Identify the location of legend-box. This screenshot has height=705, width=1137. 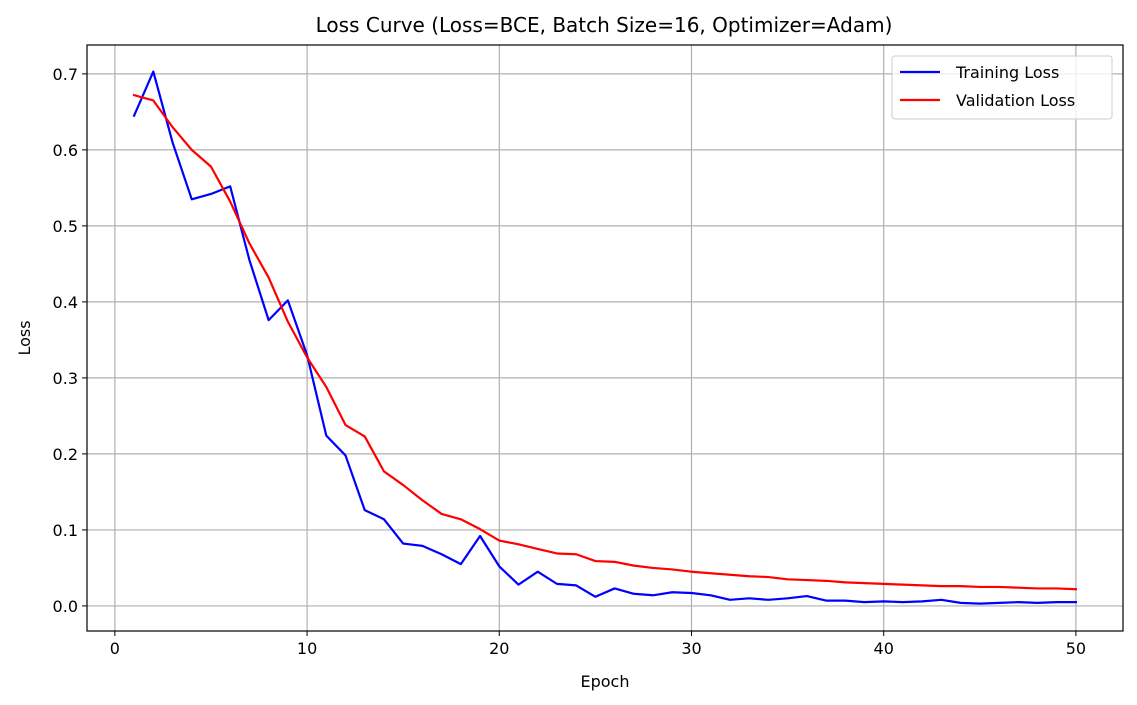
(1002, 87).